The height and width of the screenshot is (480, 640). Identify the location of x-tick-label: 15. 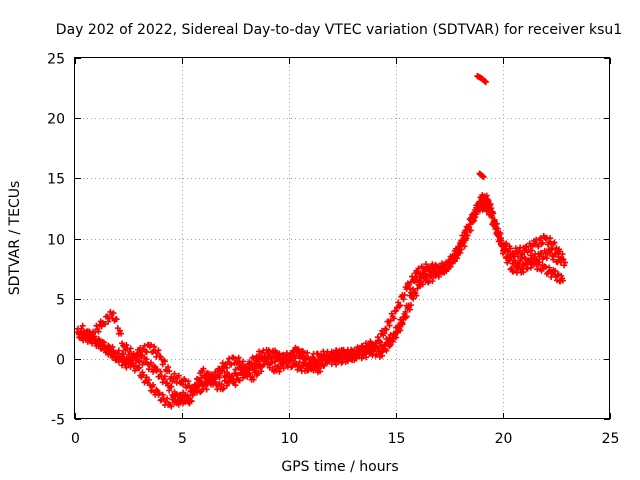
(397, 439).